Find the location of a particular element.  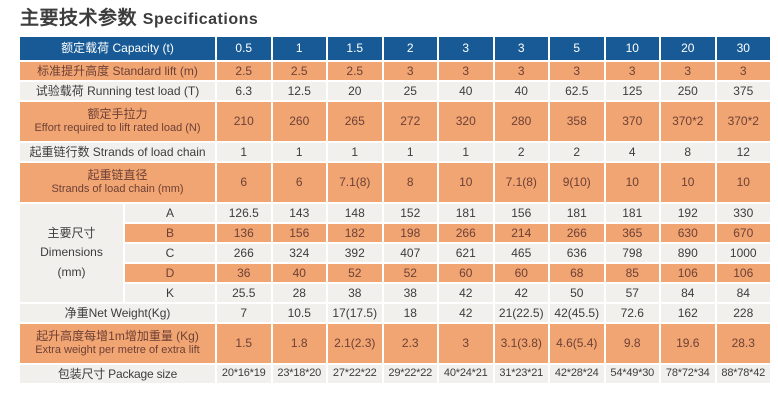

header-row: 额定载荷 Capacity (t) 0.5 1 1.5 2 3 3 5 10 20 30 is located at coordinates (395, 48).